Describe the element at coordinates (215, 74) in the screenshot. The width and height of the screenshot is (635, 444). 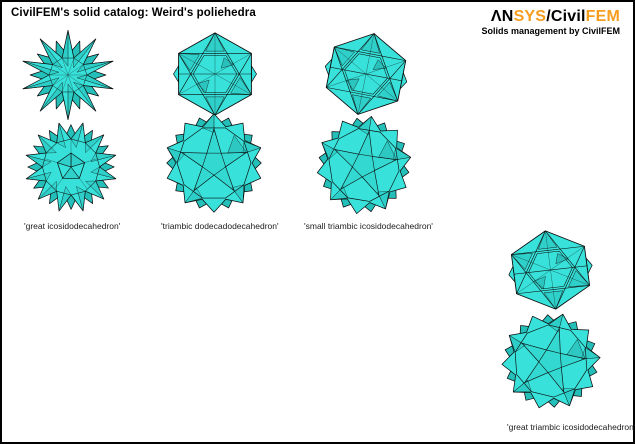
I see `solid-render-triambic-dodecadodecahedron-hex` at that location.